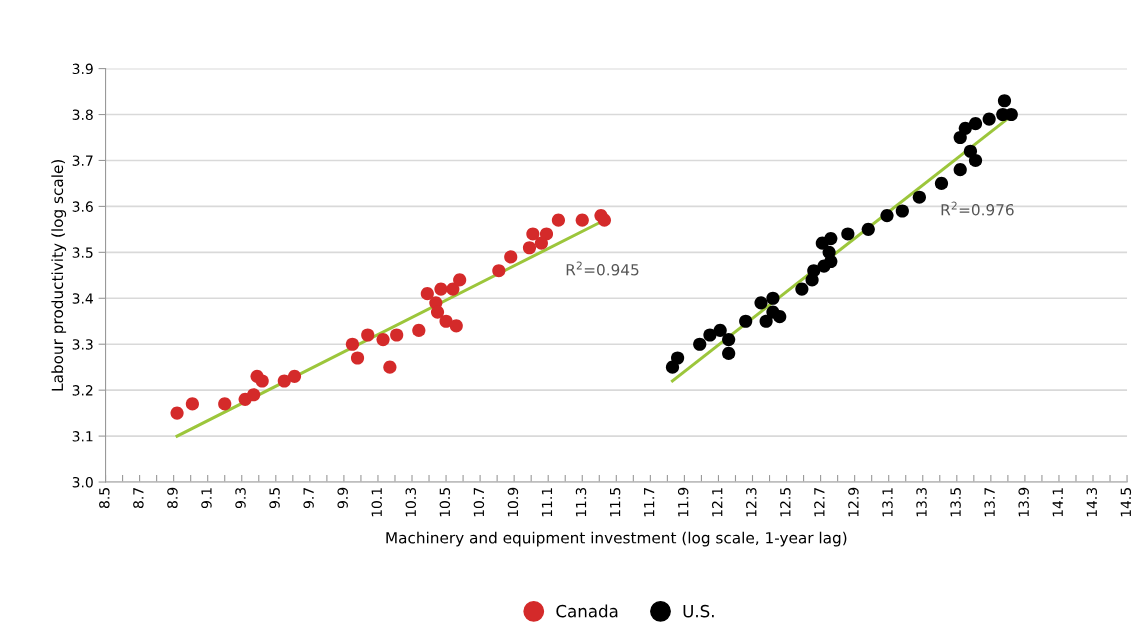  I want to click on y-tick-label: 3.4, so click(82, 298).